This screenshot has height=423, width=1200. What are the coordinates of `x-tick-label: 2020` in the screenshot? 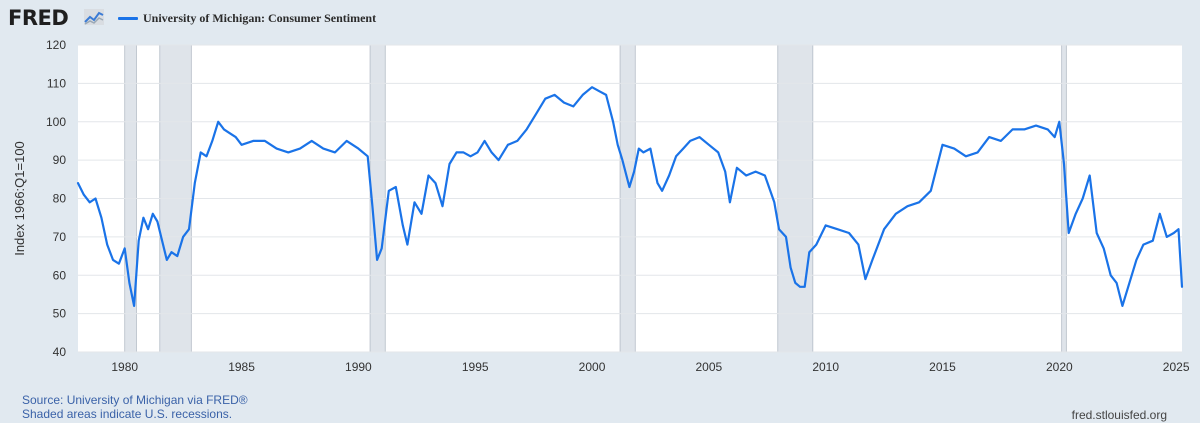 It's located at (1059, 367).